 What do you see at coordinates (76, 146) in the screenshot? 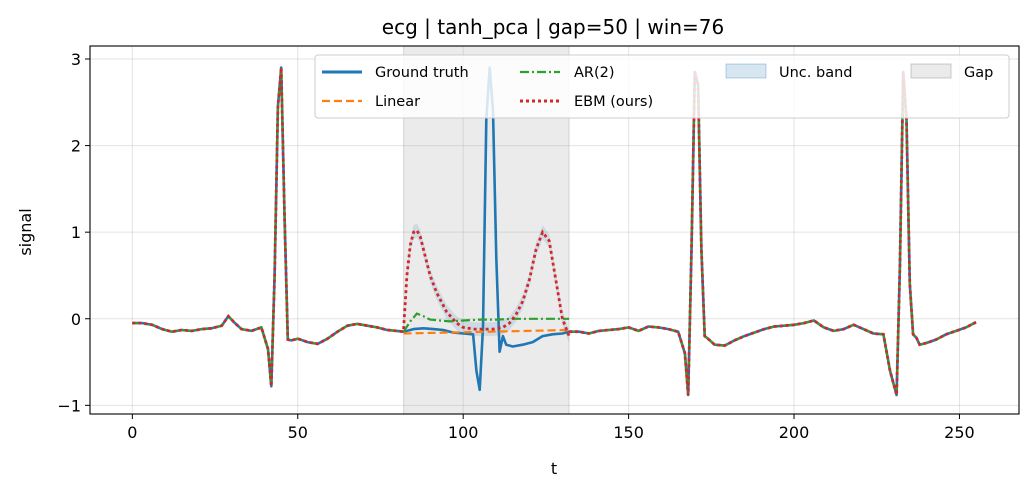
I see `y-tick-label: 2` at bounding box center [76, 146].